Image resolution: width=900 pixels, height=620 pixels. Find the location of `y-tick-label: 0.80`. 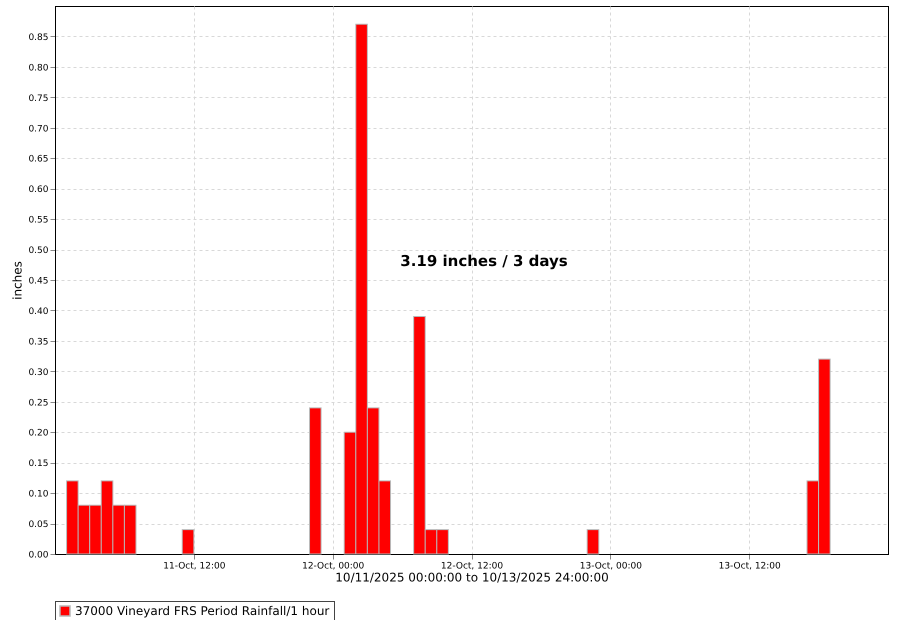

y-tick-label: 0.80 is located at coordinates (38, 68).